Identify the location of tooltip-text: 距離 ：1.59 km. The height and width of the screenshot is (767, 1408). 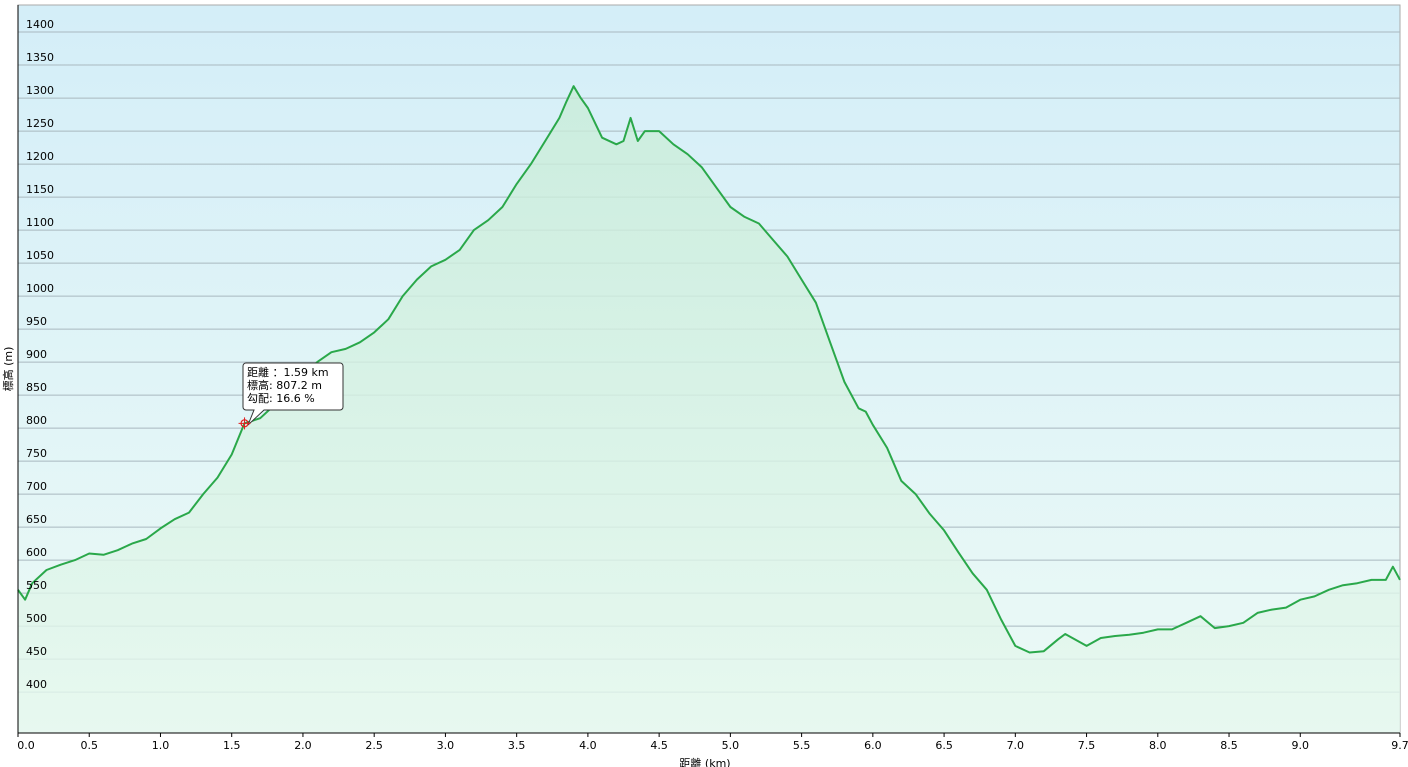
(288, 372).